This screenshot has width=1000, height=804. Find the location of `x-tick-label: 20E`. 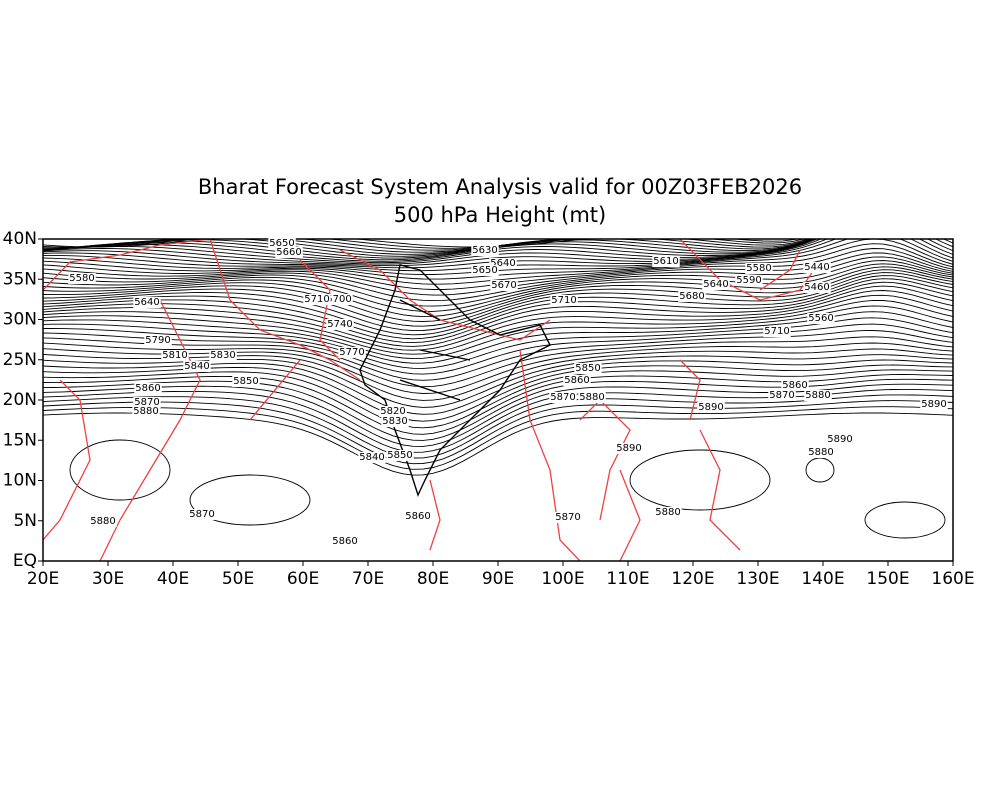

x-tick-label: 20E is located at coordinates (43, 579).